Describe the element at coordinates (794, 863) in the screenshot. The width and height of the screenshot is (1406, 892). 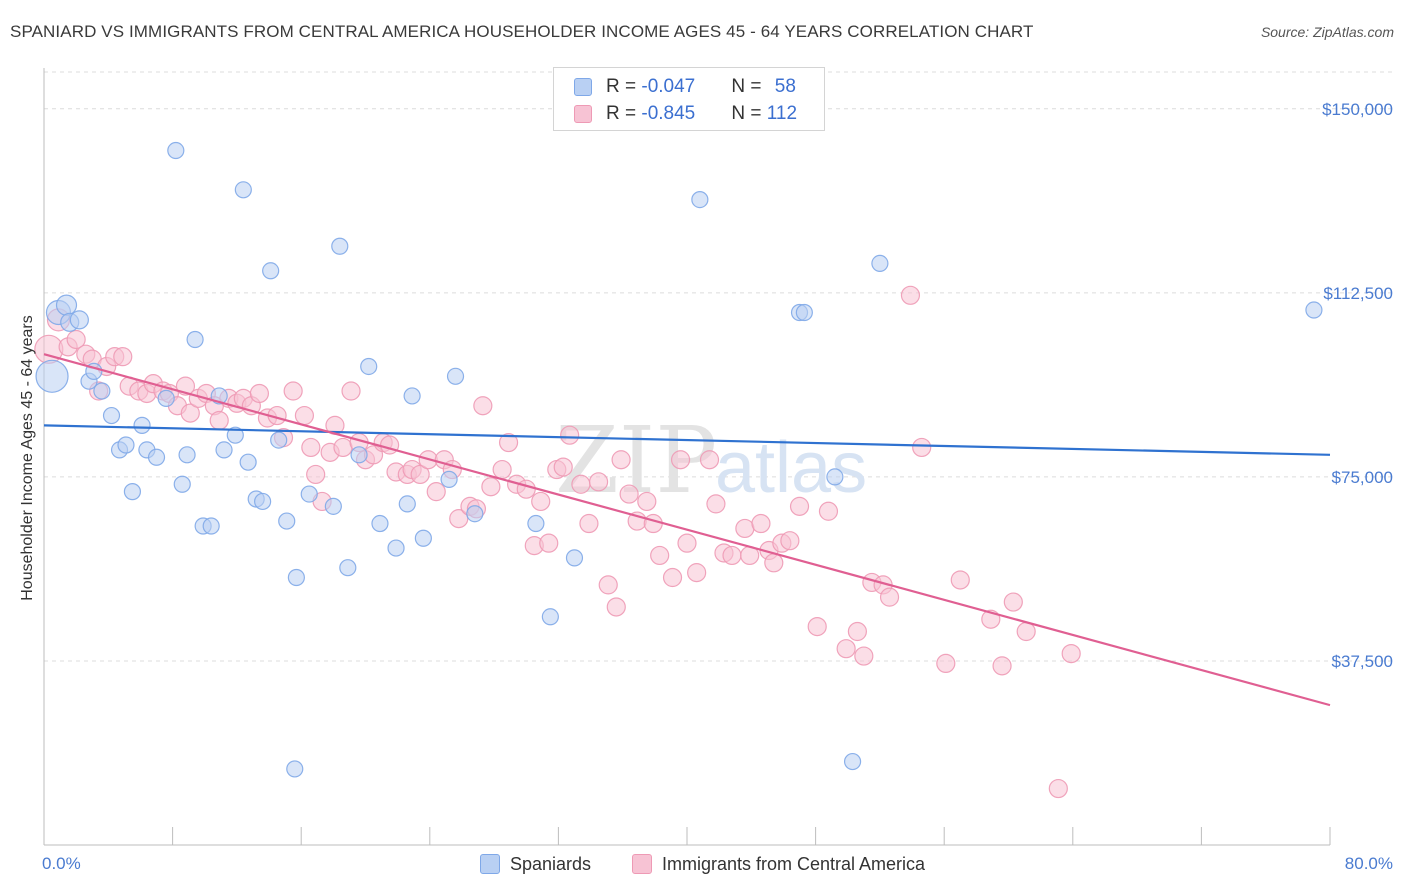
I see `bottom-legend-label: Immigrants from Central America` at that location.